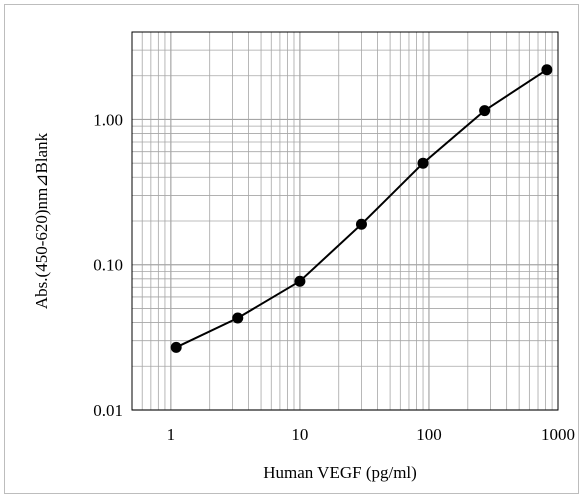  Describe the element at coordinates (371, 434) in the screenshot. I see `x-axis-tick-labels: 1 10 100 1000` at that location.